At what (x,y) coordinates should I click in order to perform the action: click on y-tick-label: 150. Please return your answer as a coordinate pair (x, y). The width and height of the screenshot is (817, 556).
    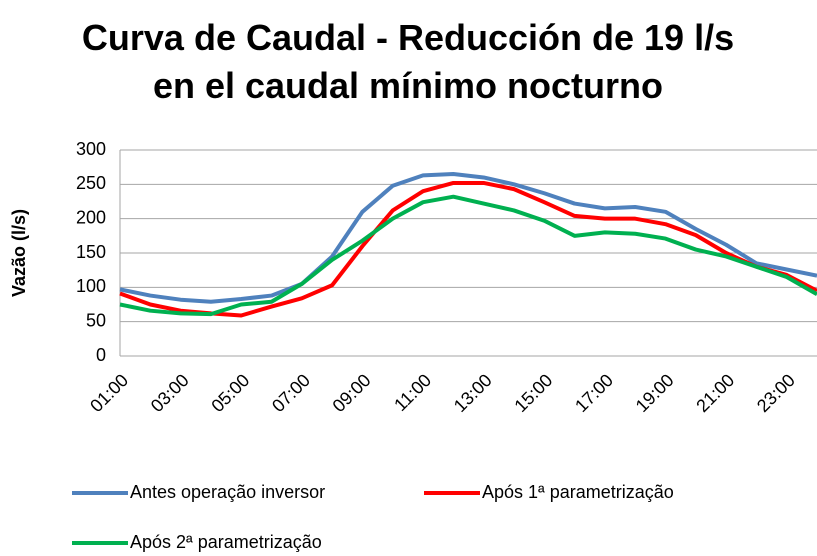
    Looking at the image, I should click on (91, 252).